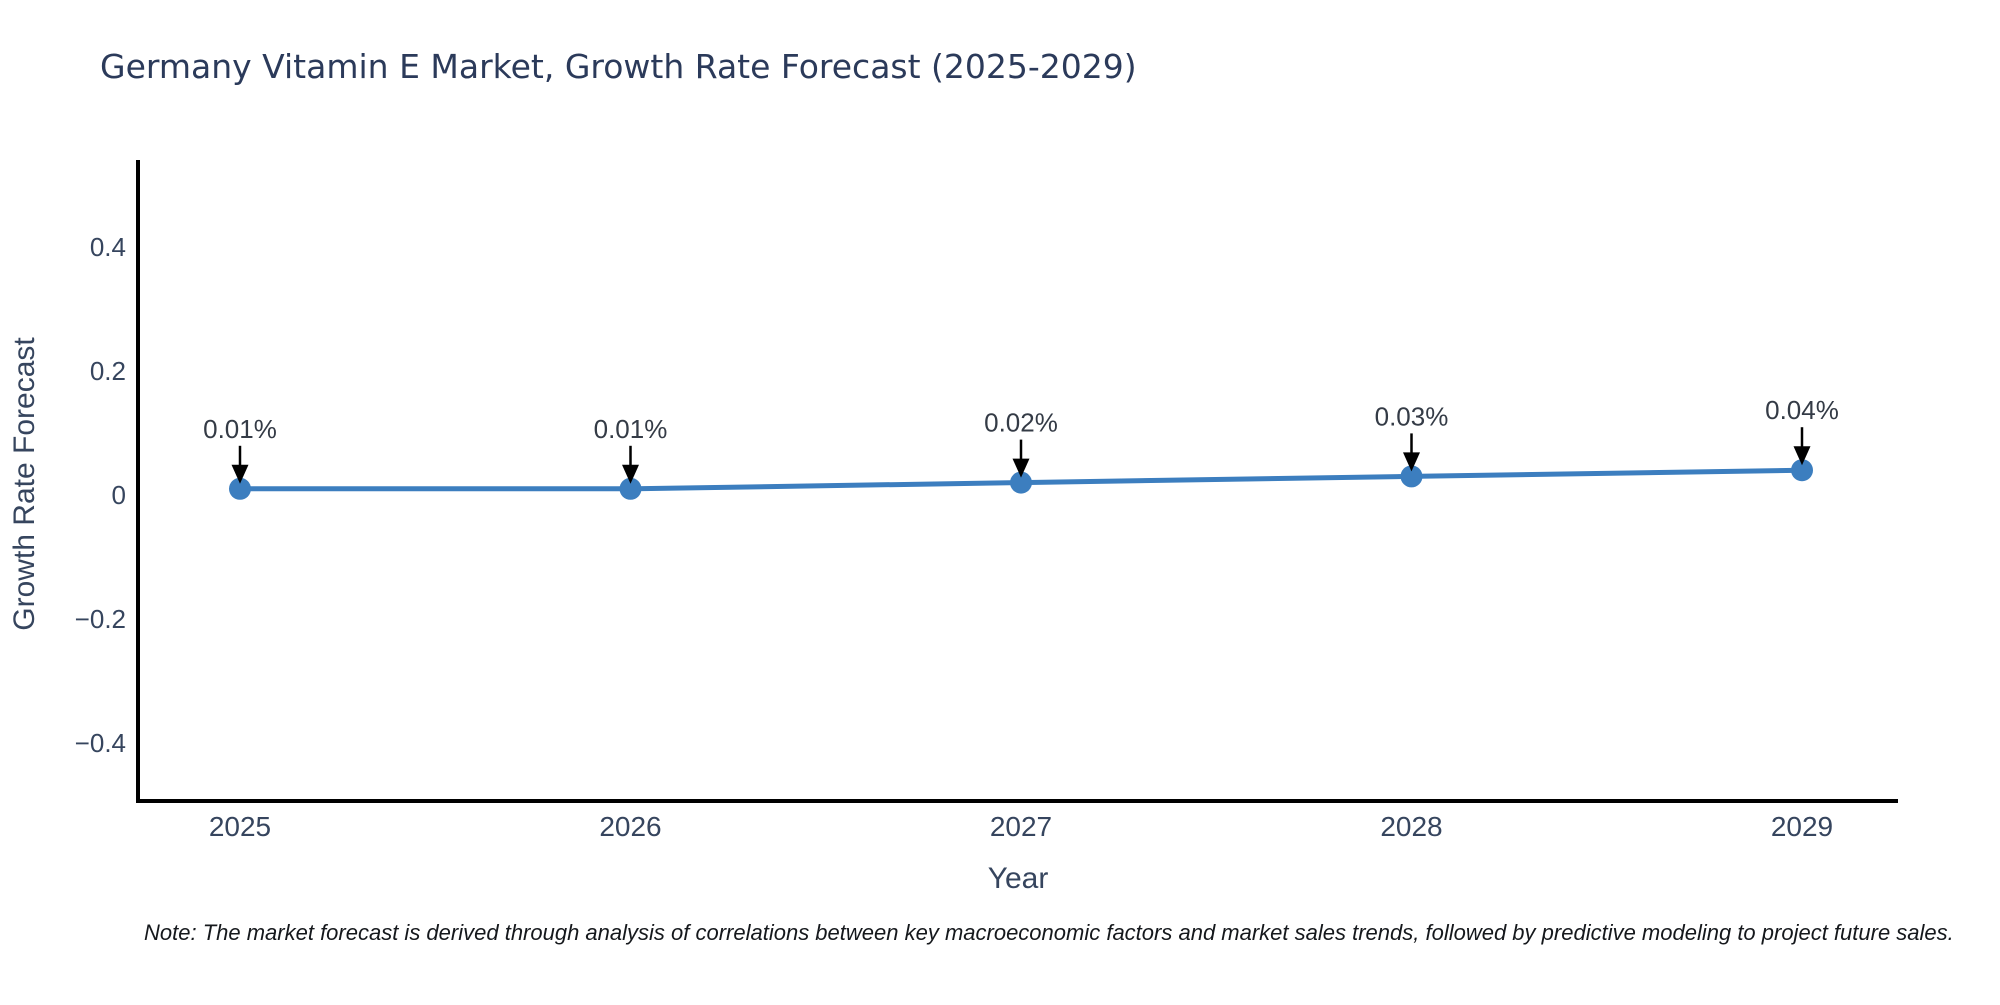 This screenshot has height=1005, width=2000. What do you see at coordinates (1021, 423) in the screenshot?
I see `annotation-value-label: 0.02%` at bounding box center [1021, 423].